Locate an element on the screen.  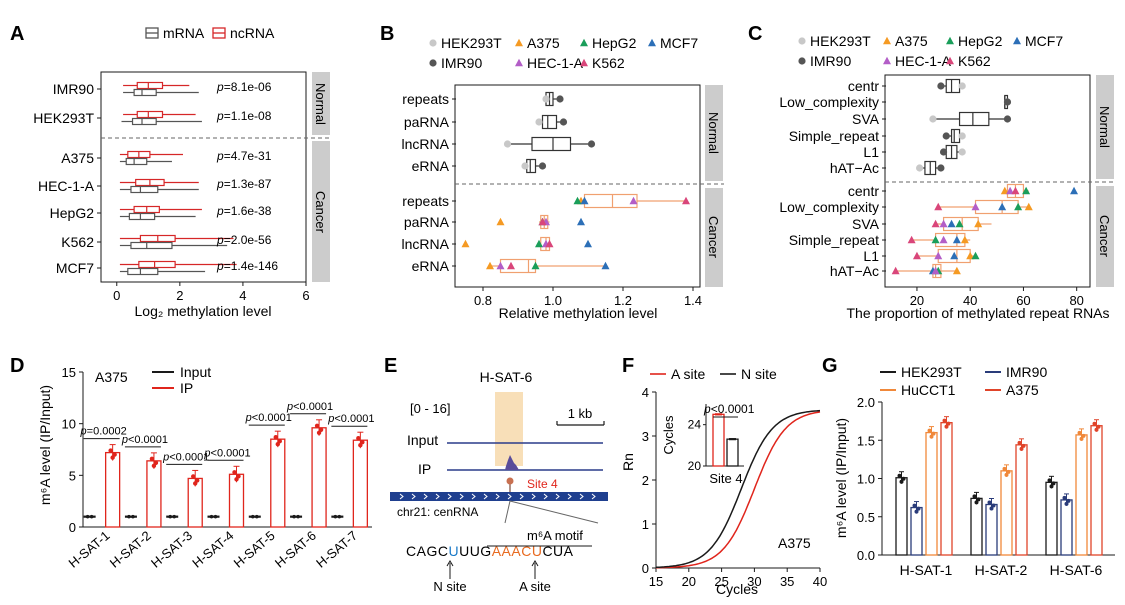
y-tick-label: 0 is located at coordinates (72, 527).